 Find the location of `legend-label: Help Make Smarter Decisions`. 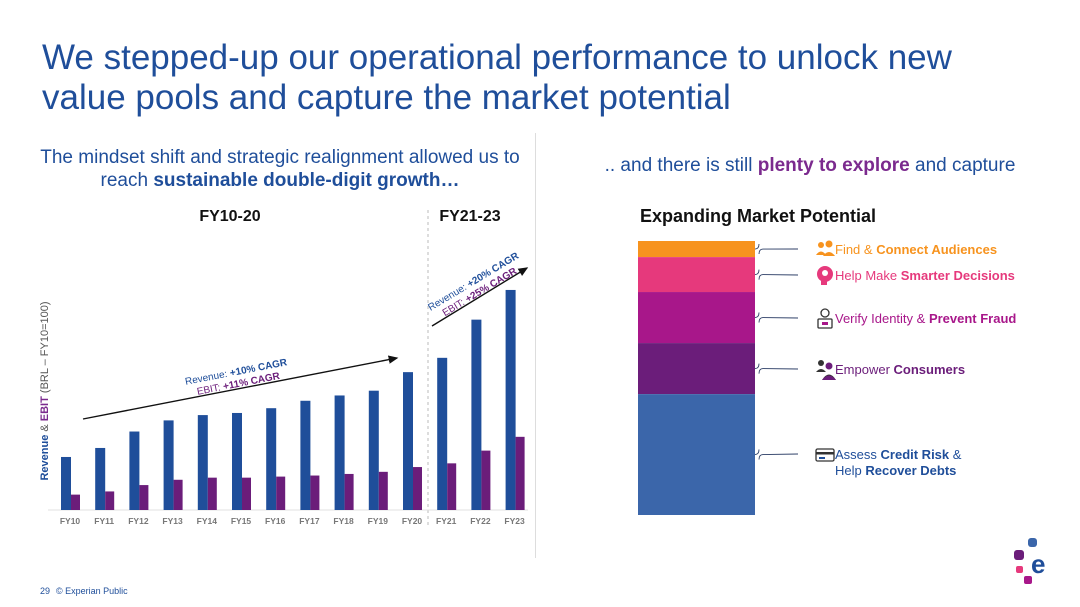

legend-label: Help Make Smarter Decisions is located at coordinates (925, 275).